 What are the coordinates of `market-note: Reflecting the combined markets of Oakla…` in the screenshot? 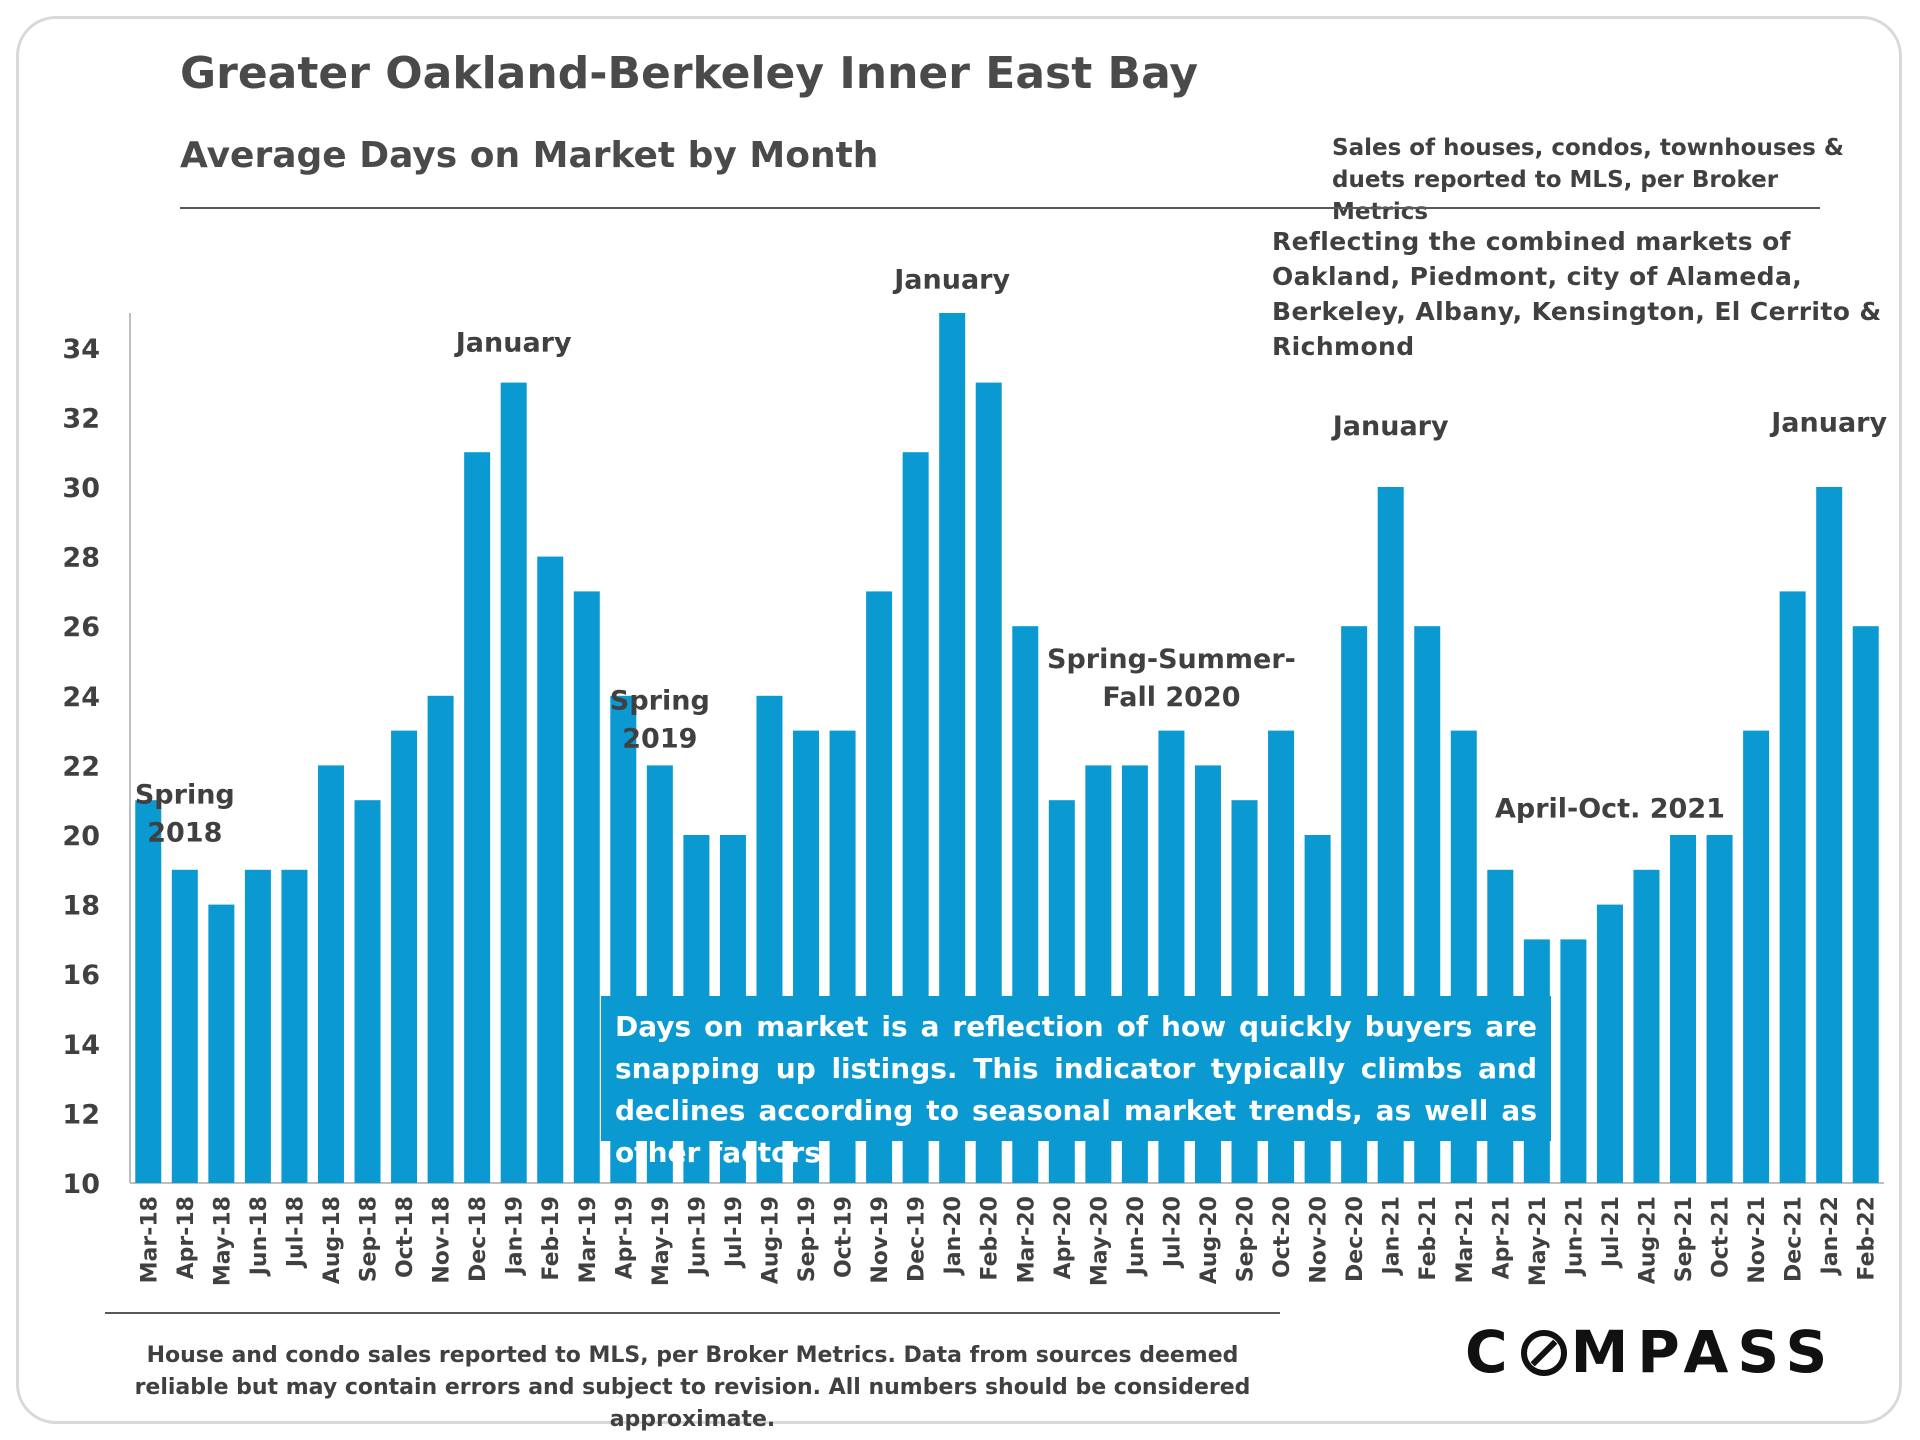 It's located at (1577, 294).